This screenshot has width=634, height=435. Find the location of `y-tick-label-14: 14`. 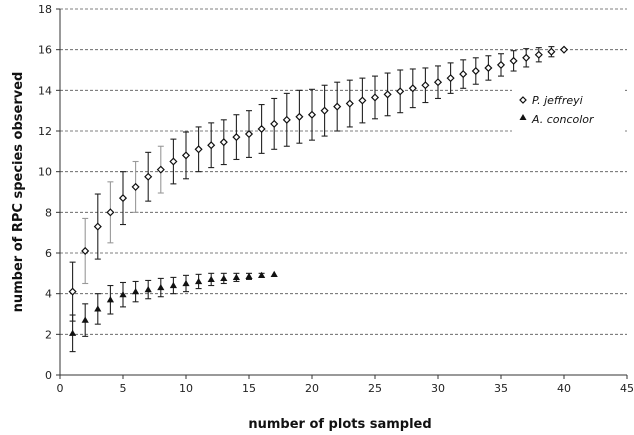

y-tick-label-14: 14 is located at coordinates (45, 90).